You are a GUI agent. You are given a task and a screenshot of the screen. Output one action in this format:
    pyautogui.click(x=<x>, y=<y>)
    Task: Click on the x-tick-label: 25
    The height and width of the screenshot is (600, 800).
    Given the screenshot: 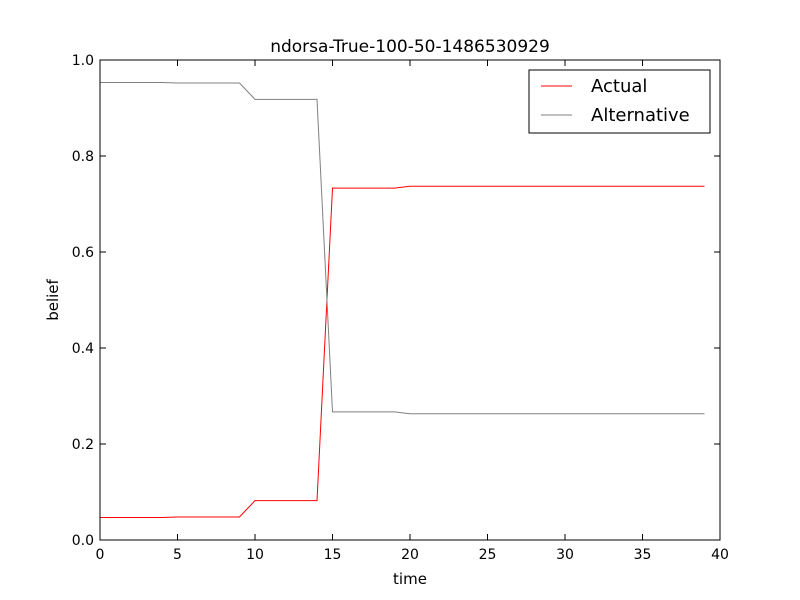 What is the action you would take?
    pyautogui.click(x=488, y=555)
    